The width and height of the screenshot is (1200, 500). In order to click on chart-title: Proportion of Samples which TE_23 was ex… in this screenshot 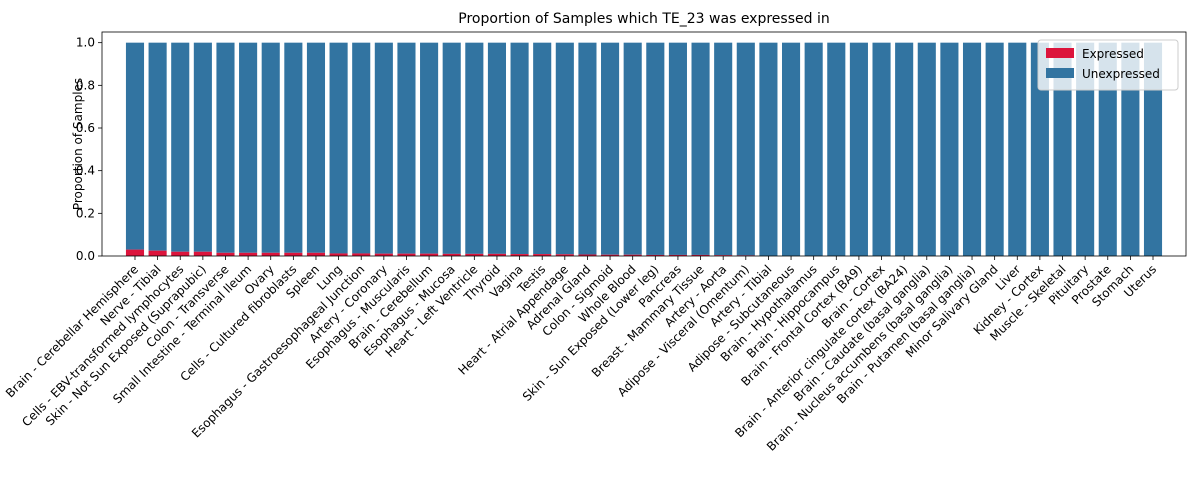, I will do `click(643, 19)`.